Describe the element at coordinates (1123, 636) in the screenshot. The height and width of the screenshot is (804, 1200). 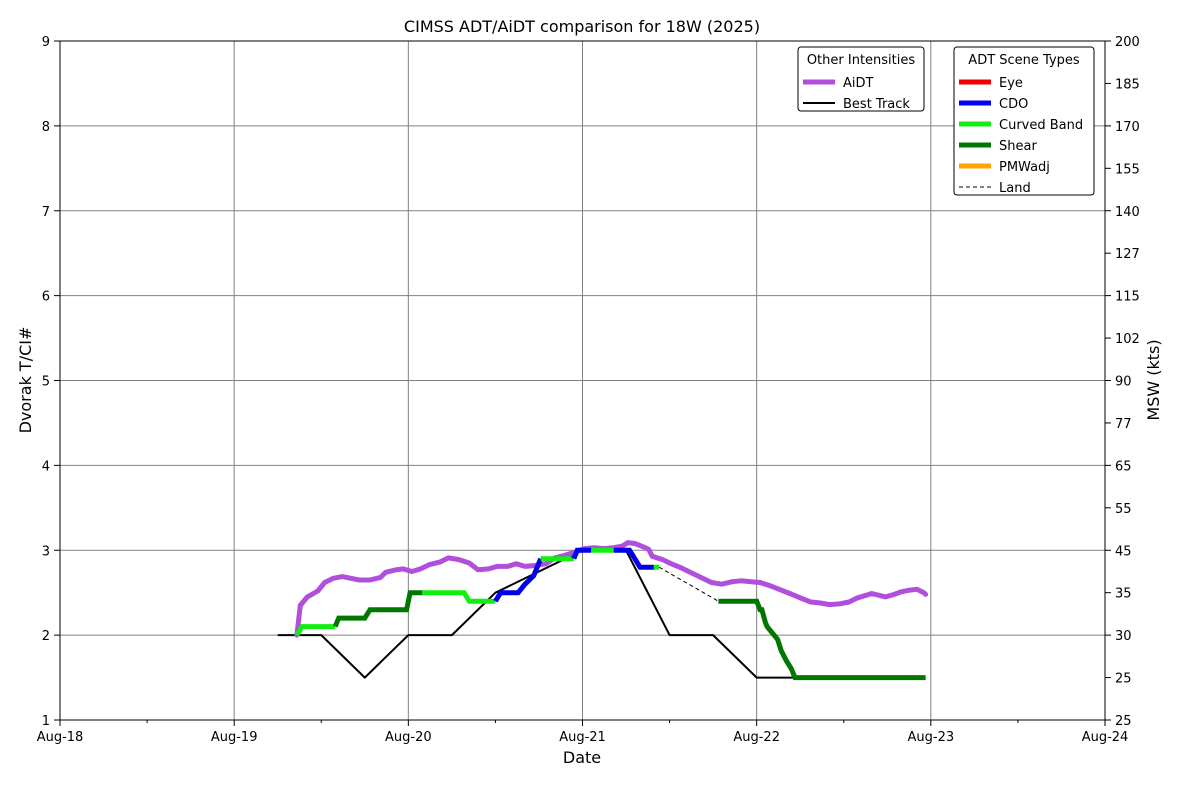
I see `y2-tick-label: 30` at that location.